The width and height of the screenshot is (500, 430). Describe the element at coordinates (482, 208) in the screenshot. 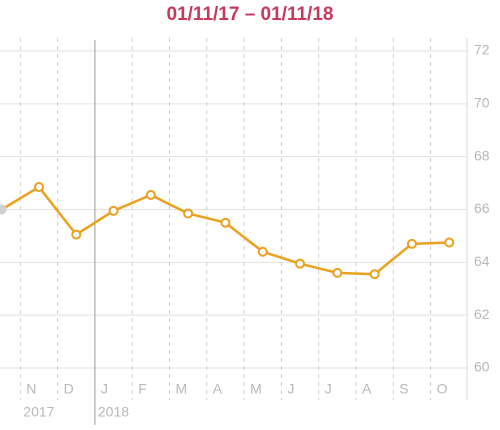

I see `y-tick-label: 66` at that location.